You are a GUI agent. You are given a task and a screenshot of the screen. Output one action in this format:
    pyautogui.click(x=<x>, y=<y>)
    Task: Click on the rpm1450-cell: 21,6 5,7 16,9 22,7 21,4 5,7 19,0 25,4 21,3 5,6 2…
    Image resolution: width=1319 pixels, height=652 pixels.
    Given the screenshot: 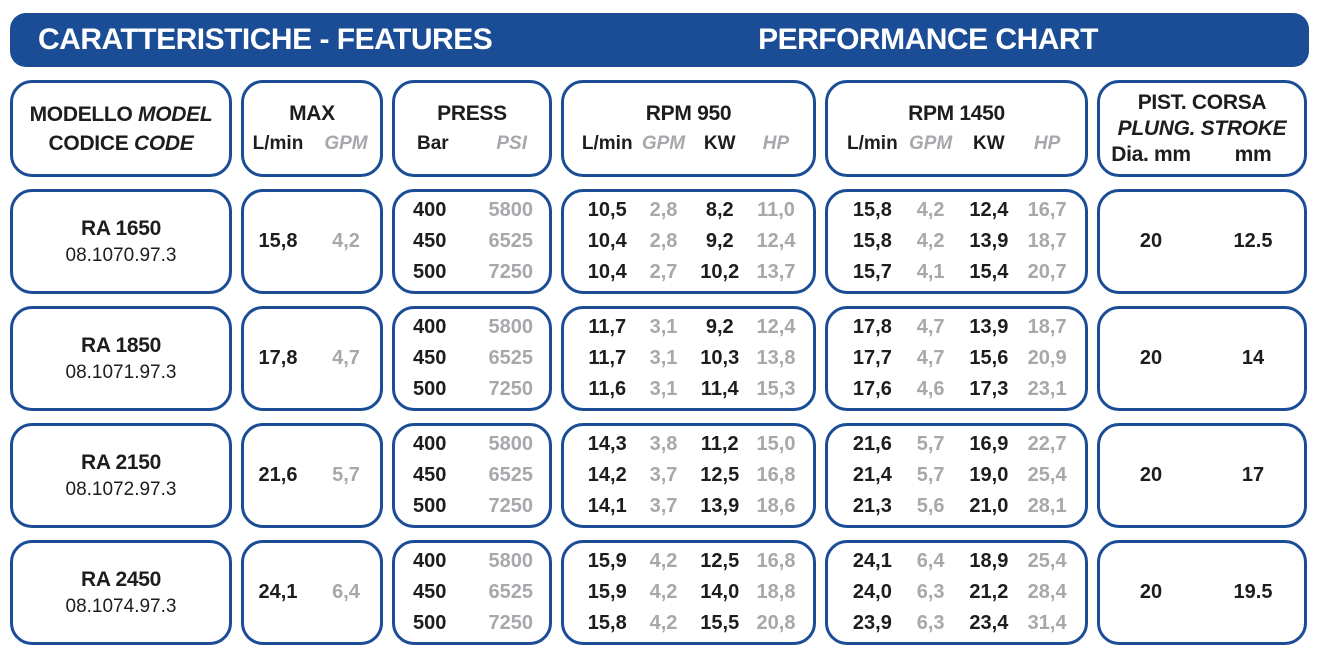 What is the action you would take?
    pyautogui.click(x=956, y=475)
    